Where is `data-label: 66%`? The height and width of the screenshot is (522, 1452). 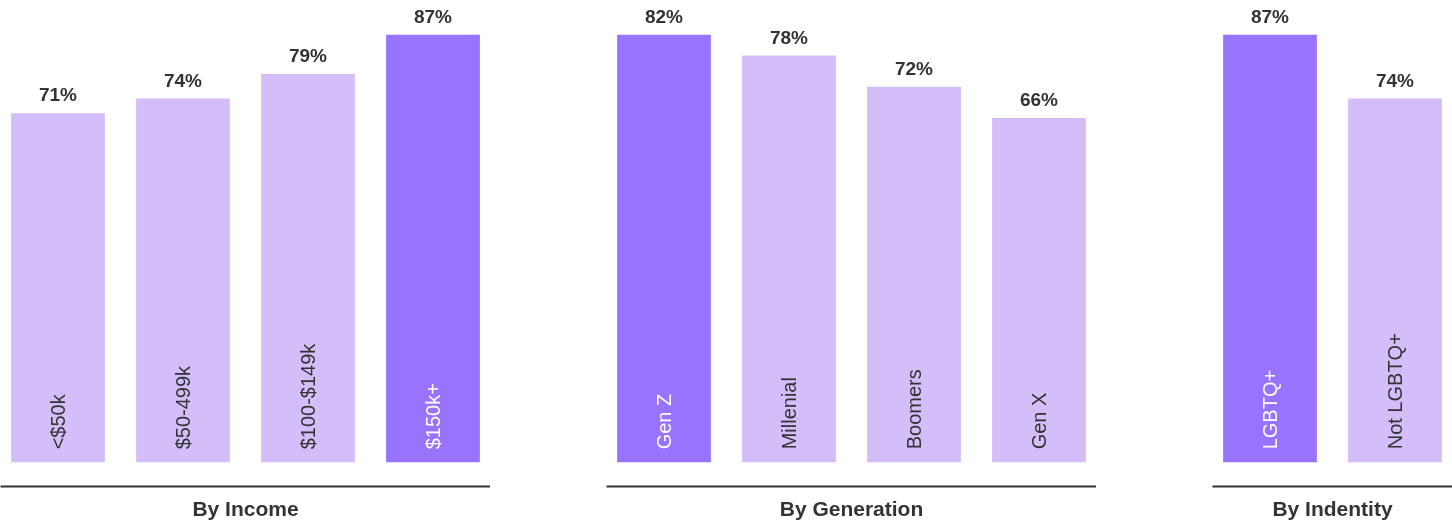
data-label: 66% is located at coordinates (1039, 100).